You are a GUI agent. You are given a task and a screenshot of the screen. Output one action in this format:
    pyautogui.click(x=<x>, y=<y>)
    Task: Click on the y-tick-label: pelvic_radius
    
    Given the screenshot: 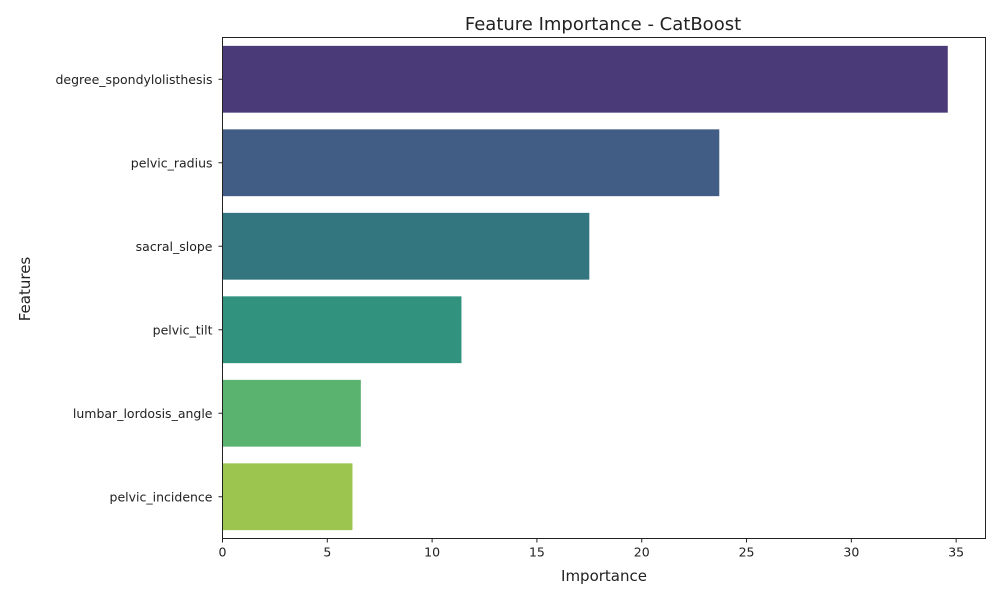 What is the action you would take?
    pyautogui.click(x=172, y=162)
    